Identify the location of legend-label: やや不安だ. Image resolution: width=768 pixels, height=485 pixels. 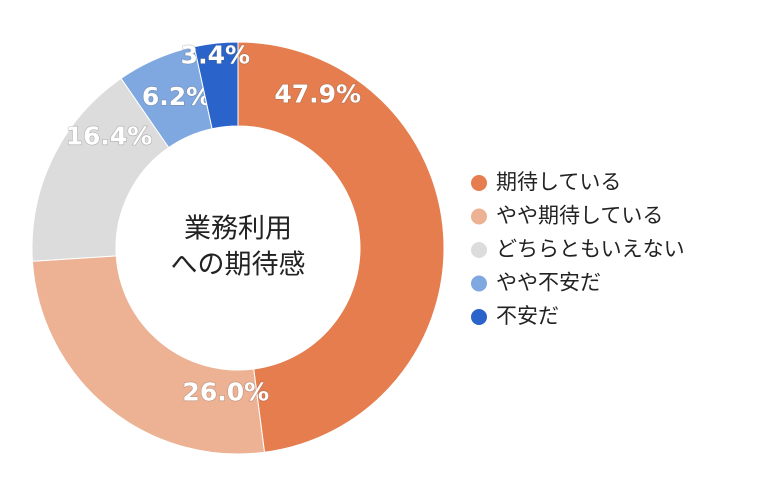
(548, 283).